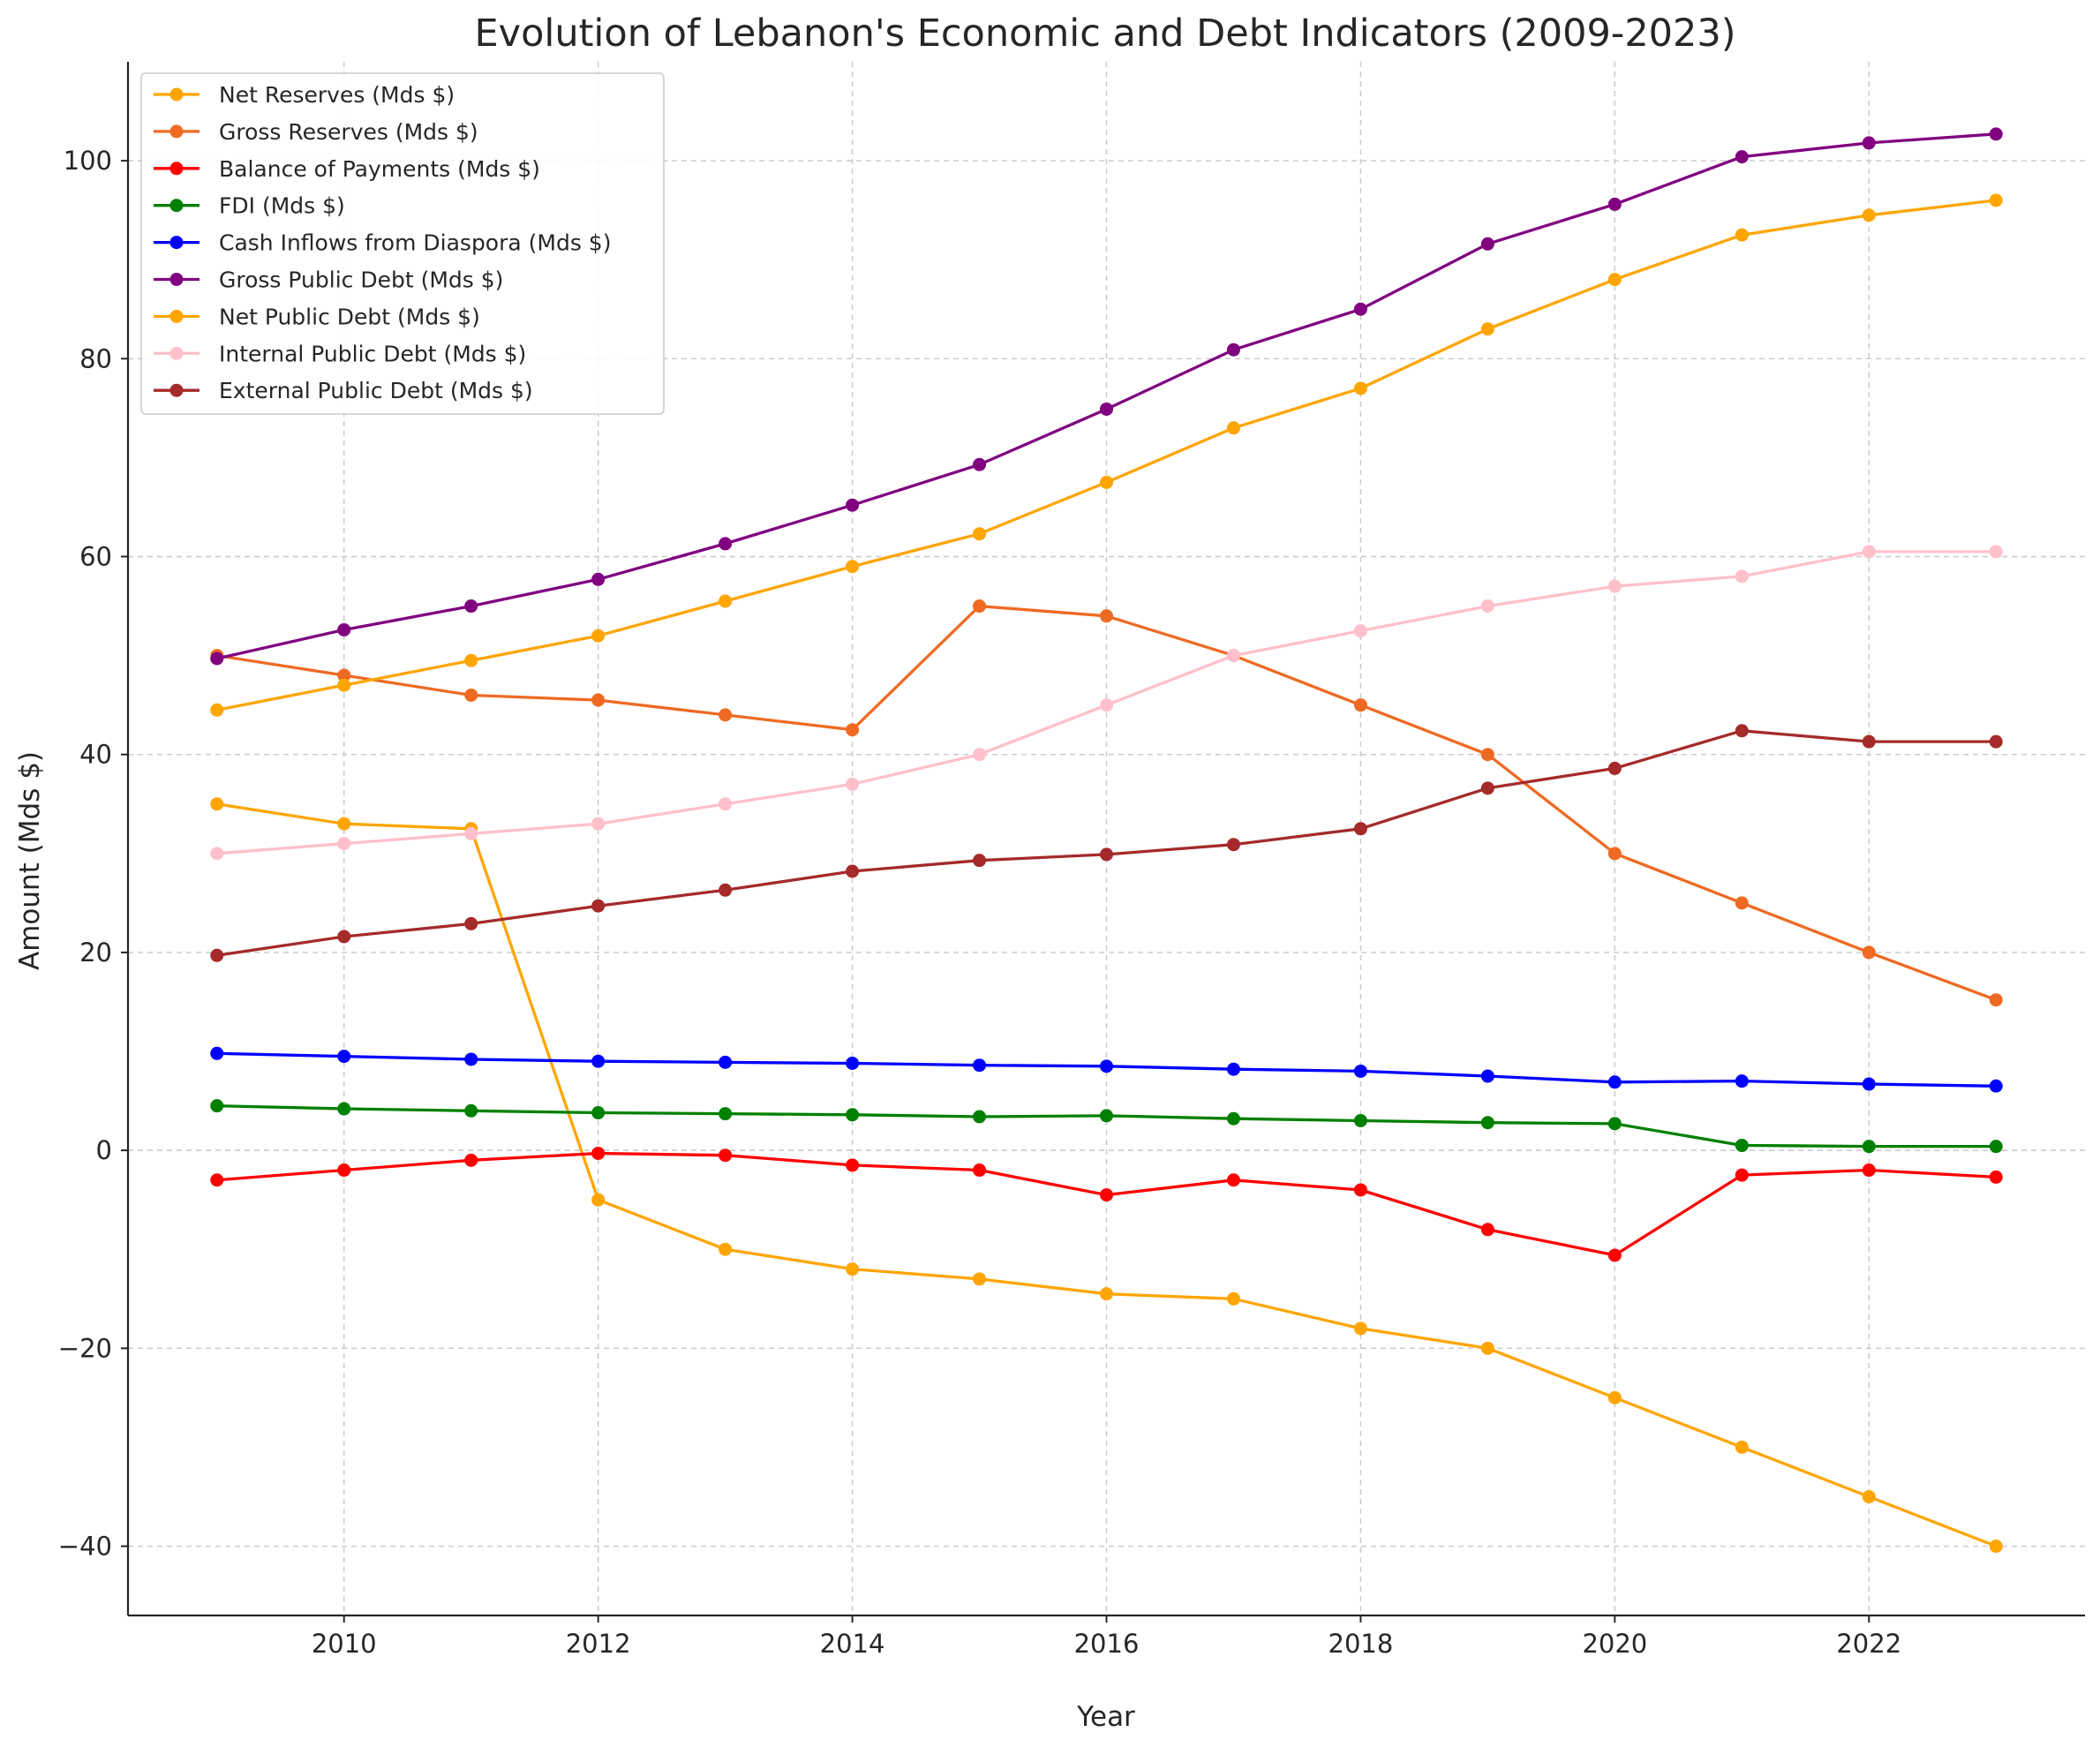  What do you see at coordinates (30, 860) in the screenshot?
I see `y-axis-label: Amount (Mds $)` at bounding box center [30, 860].